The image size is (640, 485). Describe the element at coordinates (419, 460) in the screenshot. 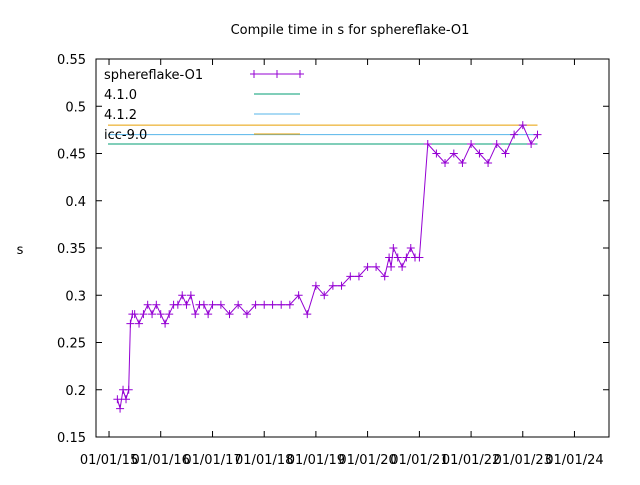

I see `x-tick-label: 01/01/21` at that location.